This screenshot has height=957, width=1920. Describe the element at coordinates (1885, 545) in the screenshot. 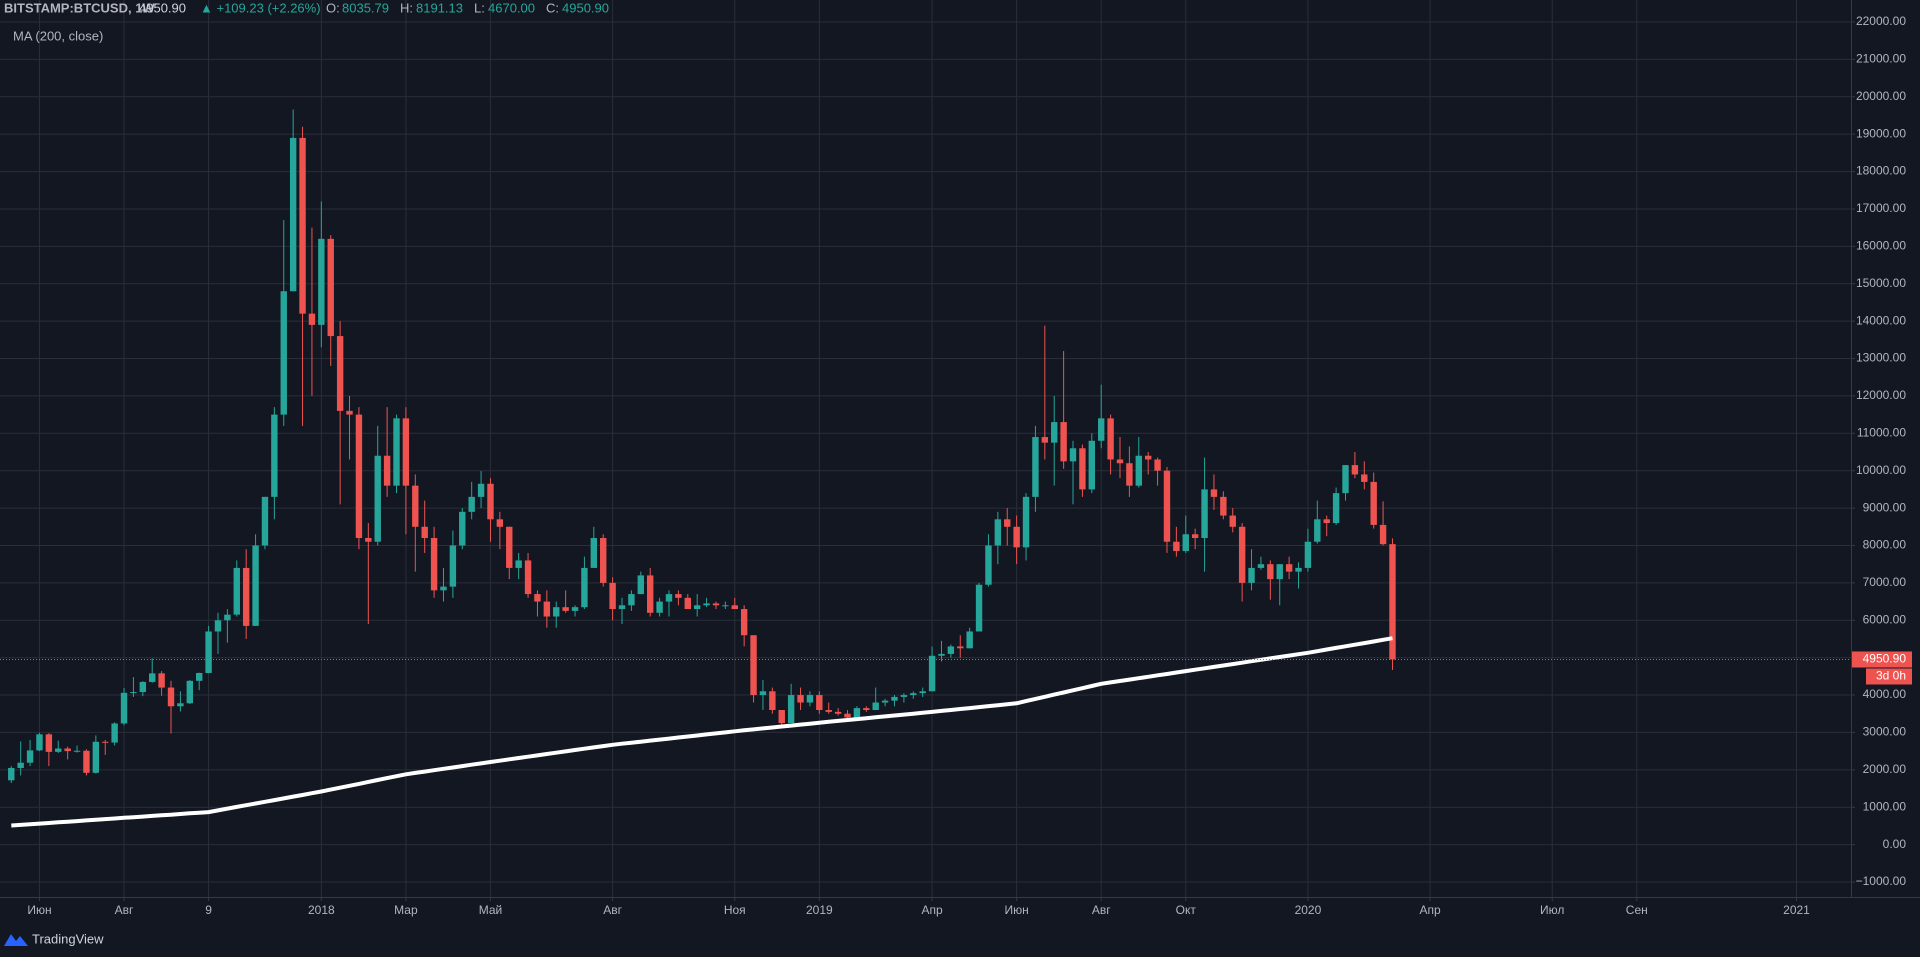

I see `y-tick-label: 8000.00` at that location.